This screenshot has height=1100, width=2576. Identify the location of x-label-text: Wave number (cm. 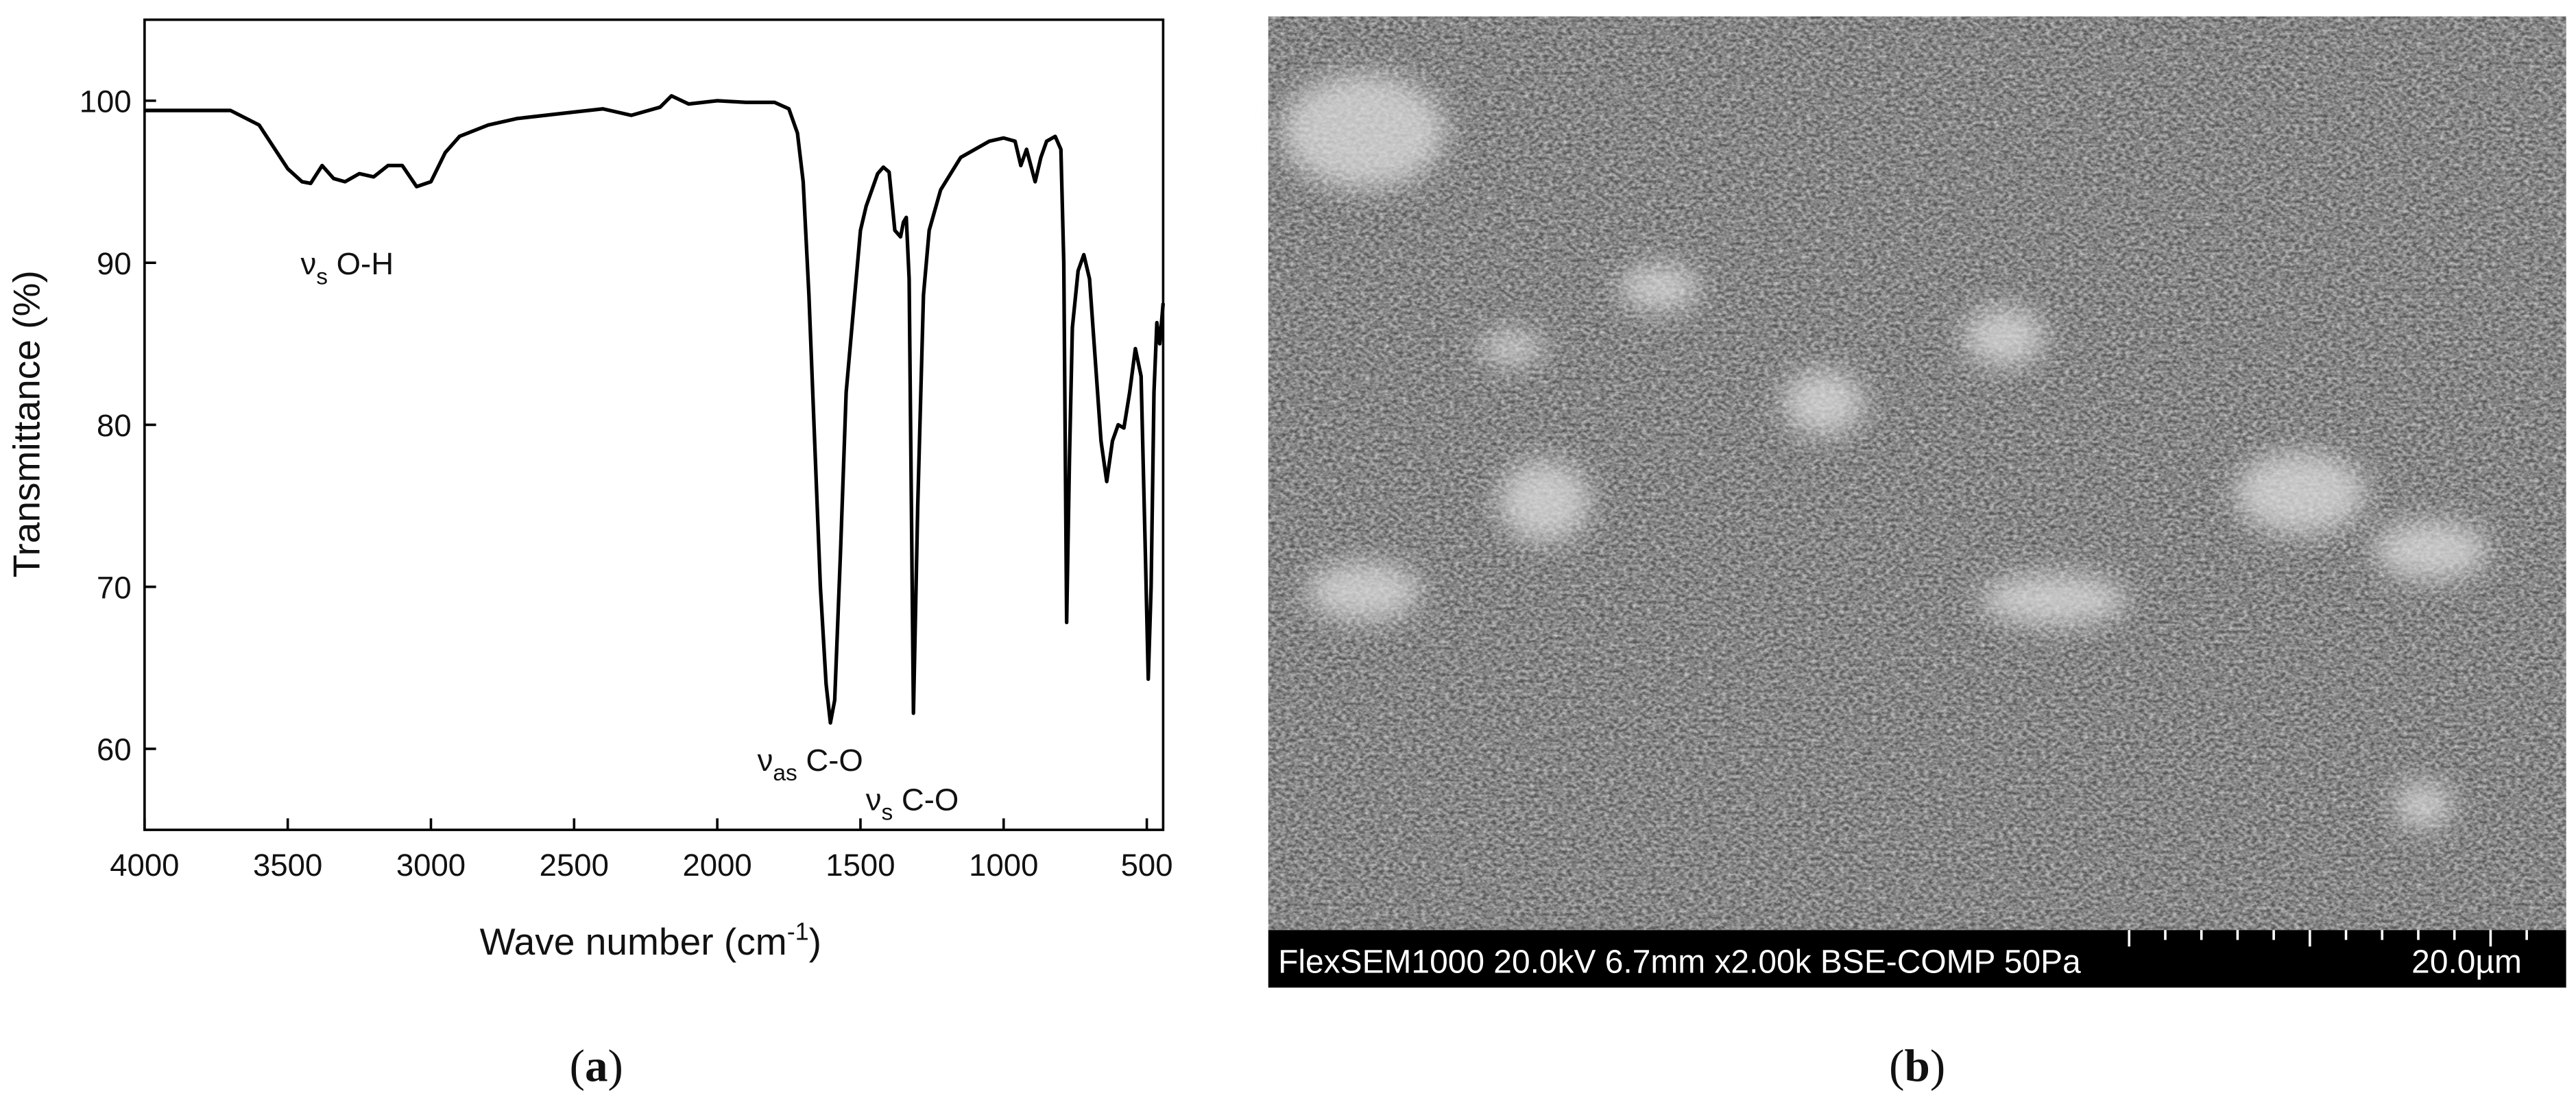
(633, 942).